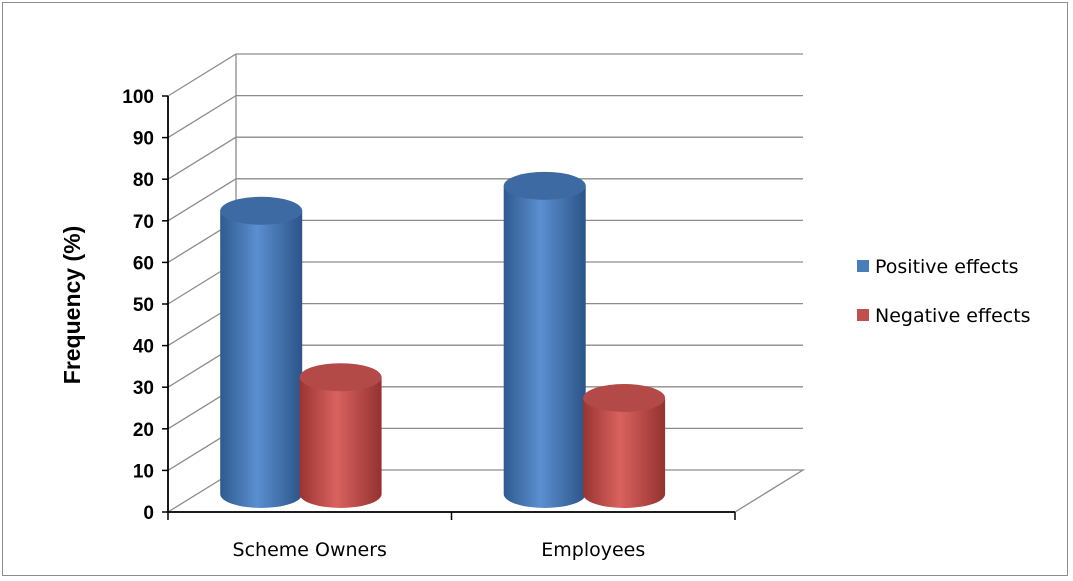  Describe the element at coordinates (944, 291) in the screenshot. I see `legend: Positive effects Negative effects` at that location.